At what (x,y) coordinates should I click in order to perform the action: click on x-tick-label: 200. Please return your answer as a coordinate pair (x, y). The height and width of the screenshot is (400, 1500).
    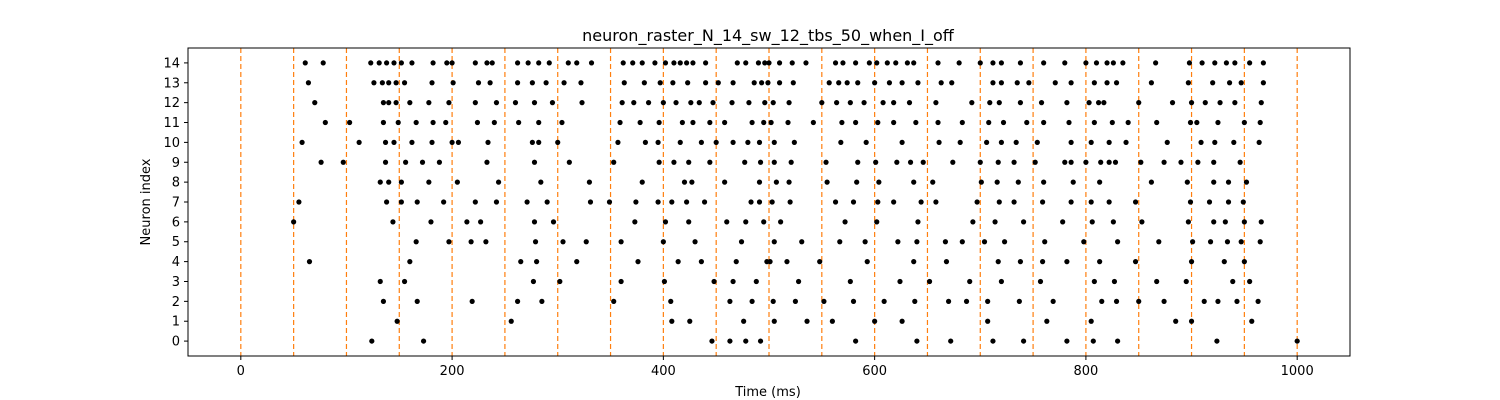
    Looking at the image, I should click on (452, 371).